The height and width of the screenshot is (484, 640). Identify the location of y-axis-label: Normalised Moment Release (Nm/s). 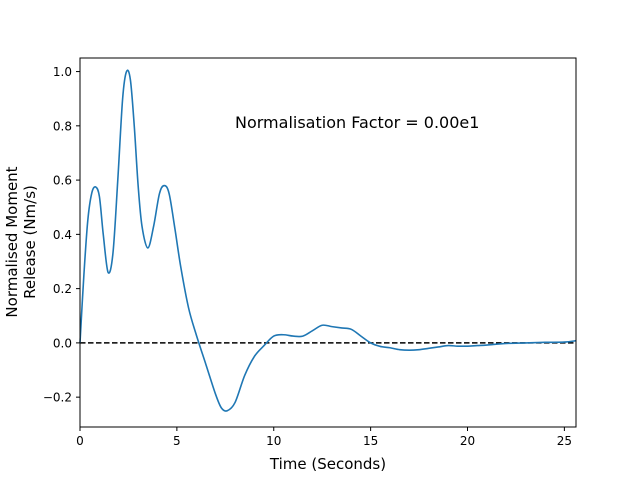
(21, 241).